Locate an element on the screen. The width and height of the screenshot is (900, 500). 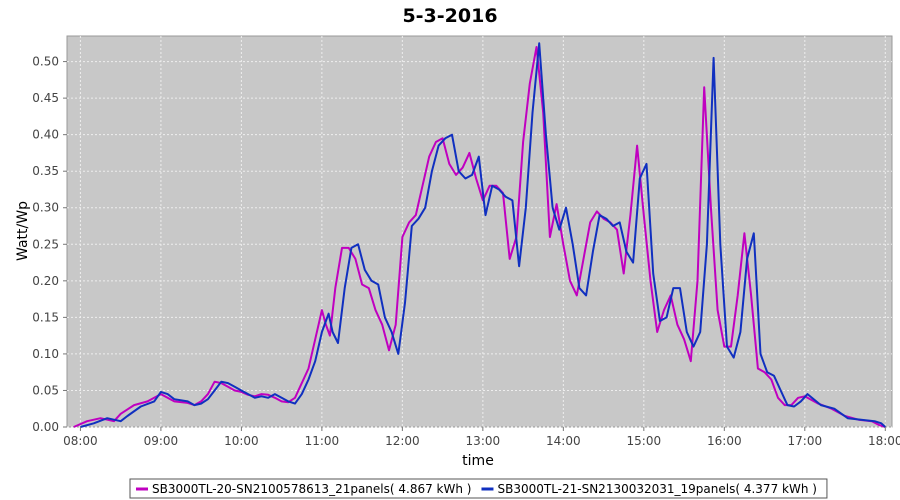
y-tick-label: 0.50 is located at coordinates (45, 62).